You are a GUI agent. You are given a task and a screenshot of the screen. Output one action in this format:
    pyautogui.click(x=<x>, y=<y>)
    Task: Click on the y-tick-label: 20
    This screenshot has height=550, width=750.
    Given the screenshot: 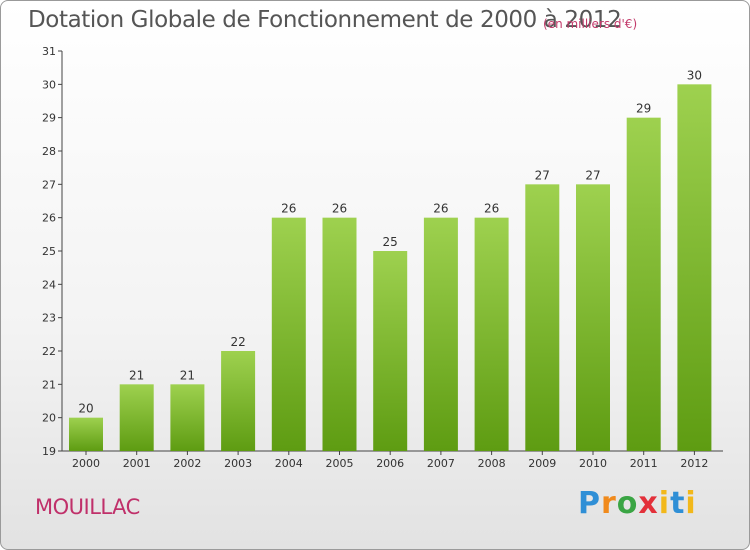 What is the action you would take?
    pyautogui.click(x=49, y=418)
    